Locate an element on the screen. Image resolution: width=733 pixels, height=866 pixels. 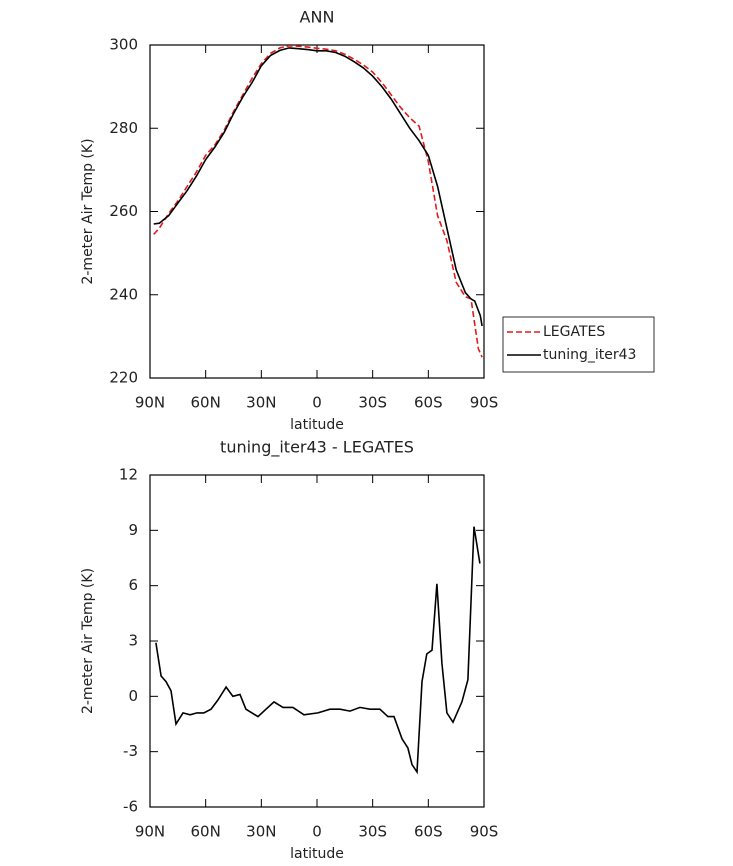
y-tick-label: 12 is located at coordinates (128, 475).